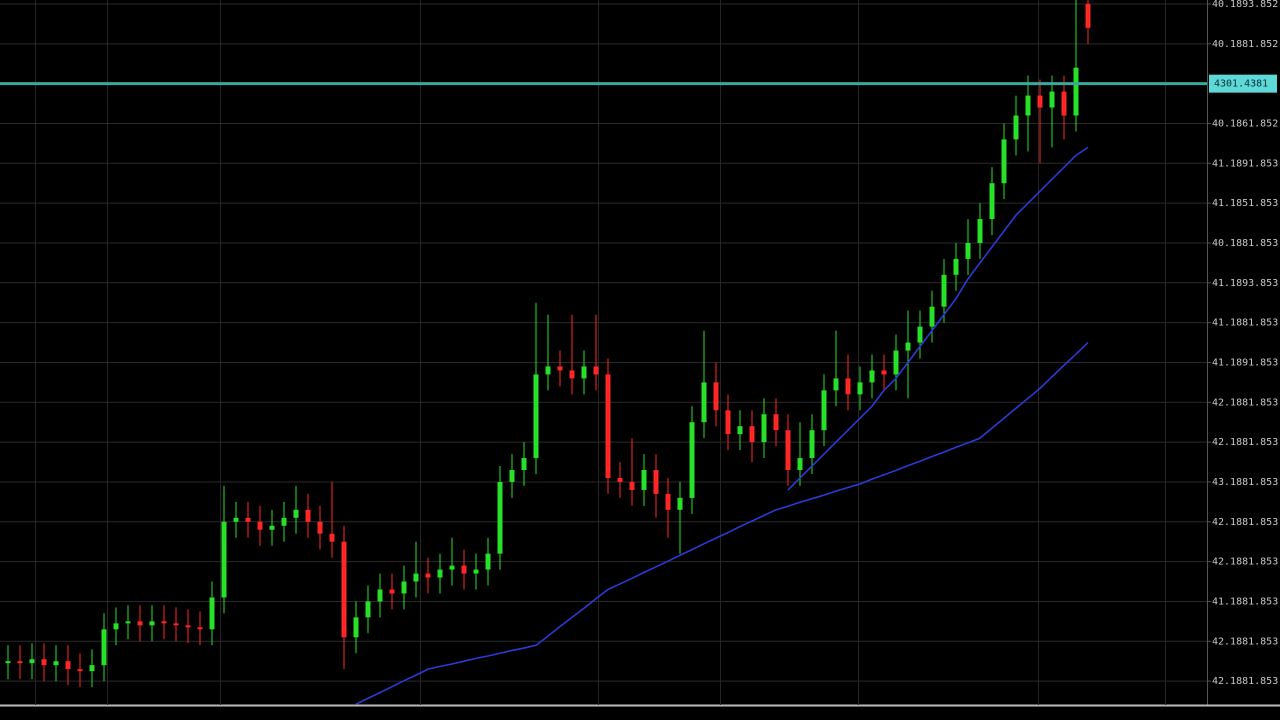  What do you see at coordinates (1245, 44) in the screenshot?
I see `y-tick-label: 40.1881.852` at bounding box center [1245, 44].